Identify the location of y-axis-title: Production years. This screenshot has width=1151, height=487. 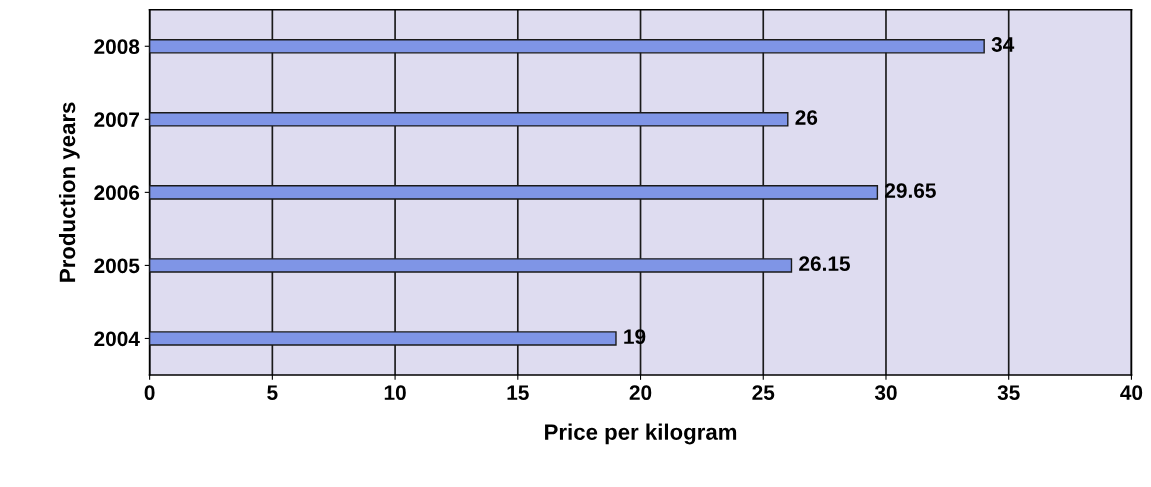
(69, 192).